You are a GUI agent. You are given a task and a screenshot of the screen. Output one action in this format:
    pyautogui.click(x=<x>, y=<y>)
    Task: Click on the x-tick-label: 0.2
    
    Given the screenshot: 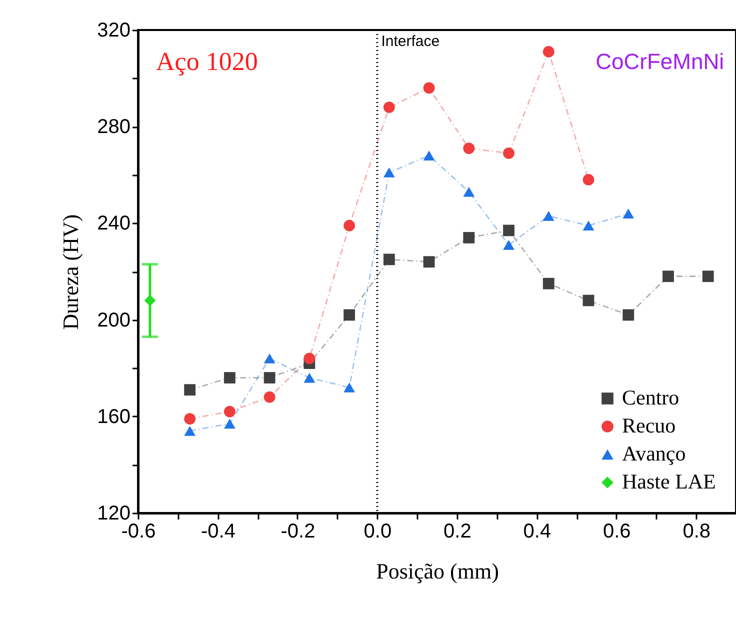 What is the action you would take?
    pyautogui.click(x=458, y=531)
    